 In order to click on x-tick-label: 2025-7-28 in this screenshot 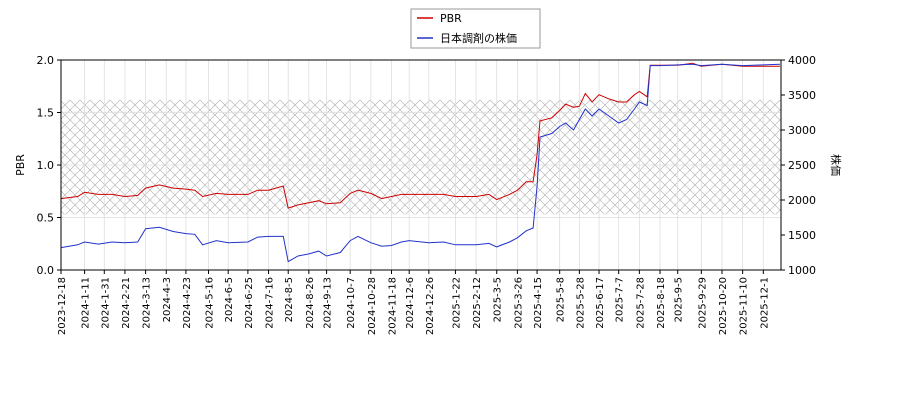, I will do `click(640, 303)`.